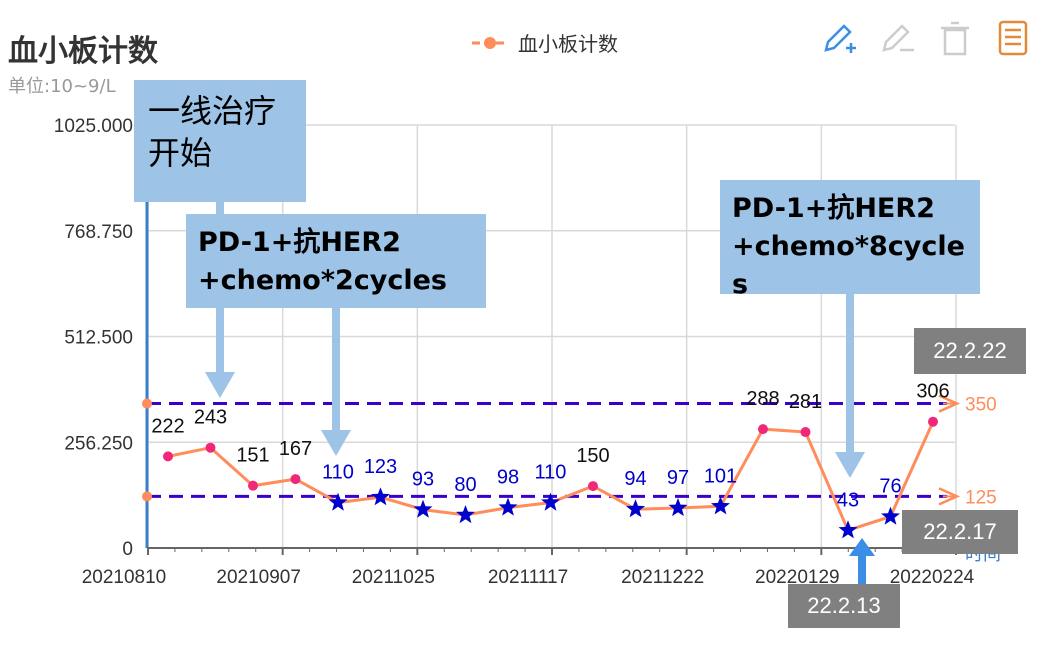 The width and height of the screenshot is (1046, 662). Describe the element at coordinates (220, 385) in the screenshot. I see `arrow-first-line-head` at that location.